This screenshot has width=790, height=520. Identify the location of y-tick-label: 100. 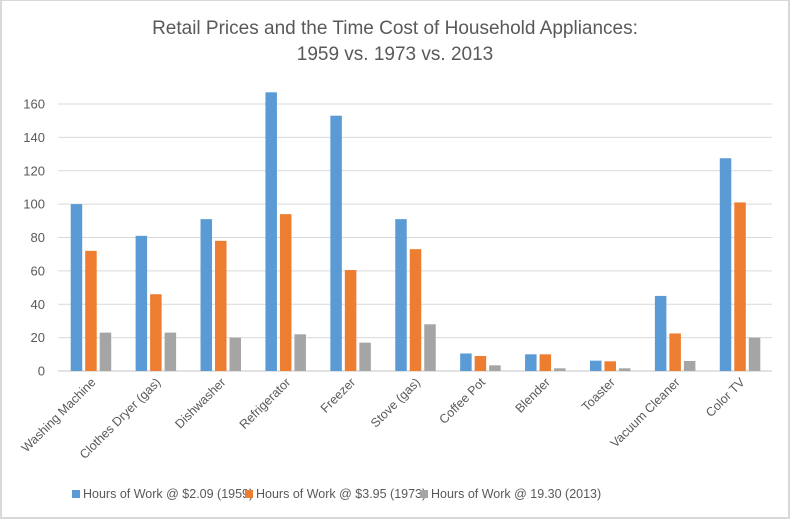
(34, 204).